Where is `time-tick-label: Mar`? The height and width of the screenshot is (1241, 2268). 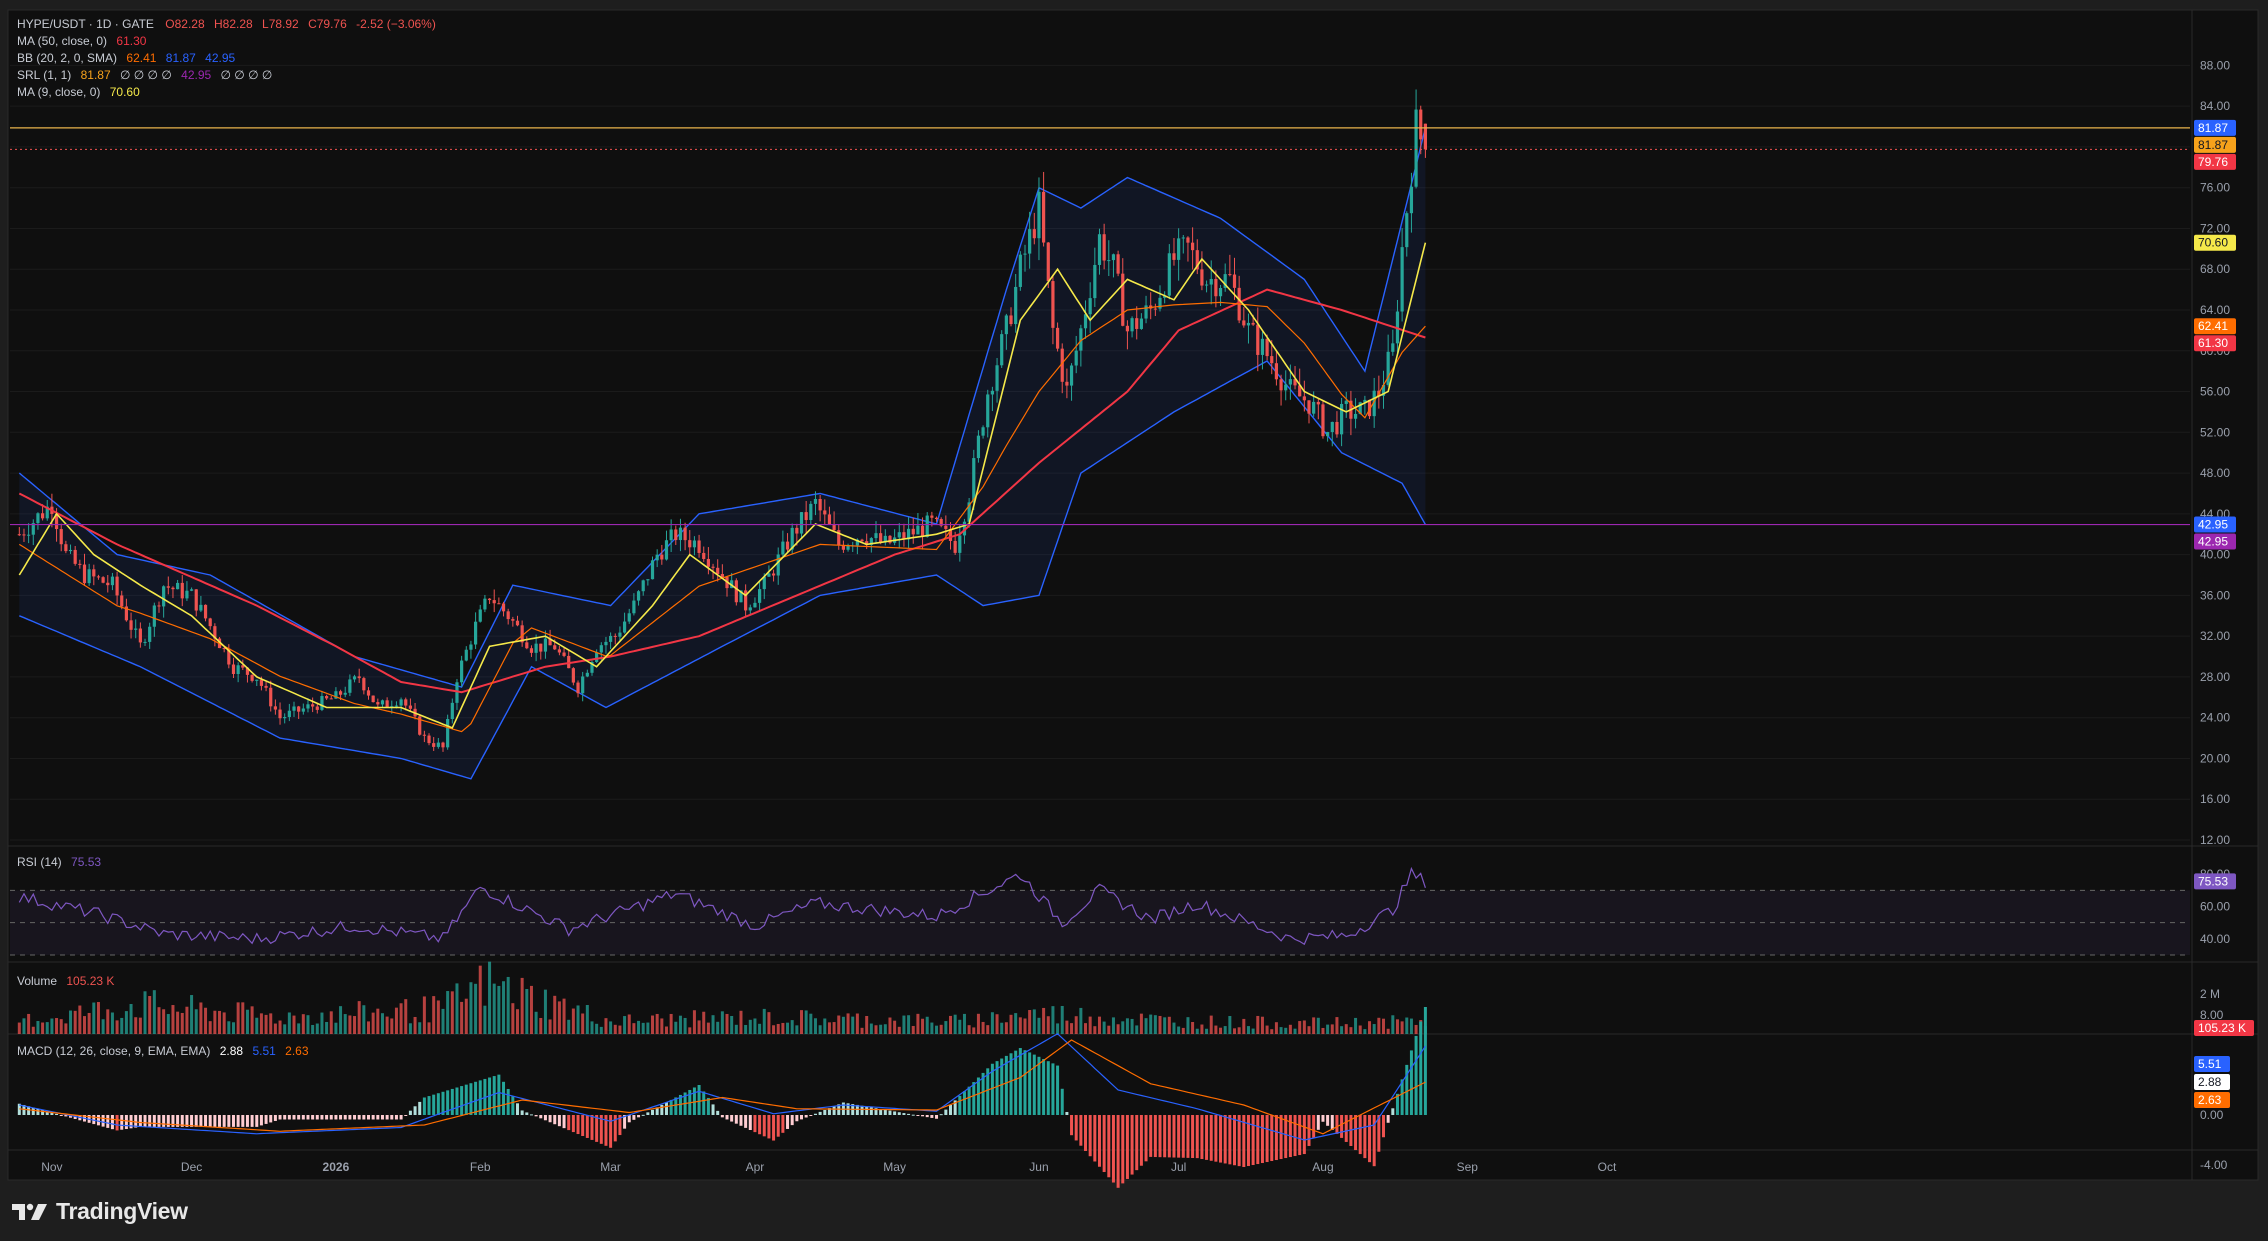
time-tick-label: Mar is located at coordinates (610, 1167).